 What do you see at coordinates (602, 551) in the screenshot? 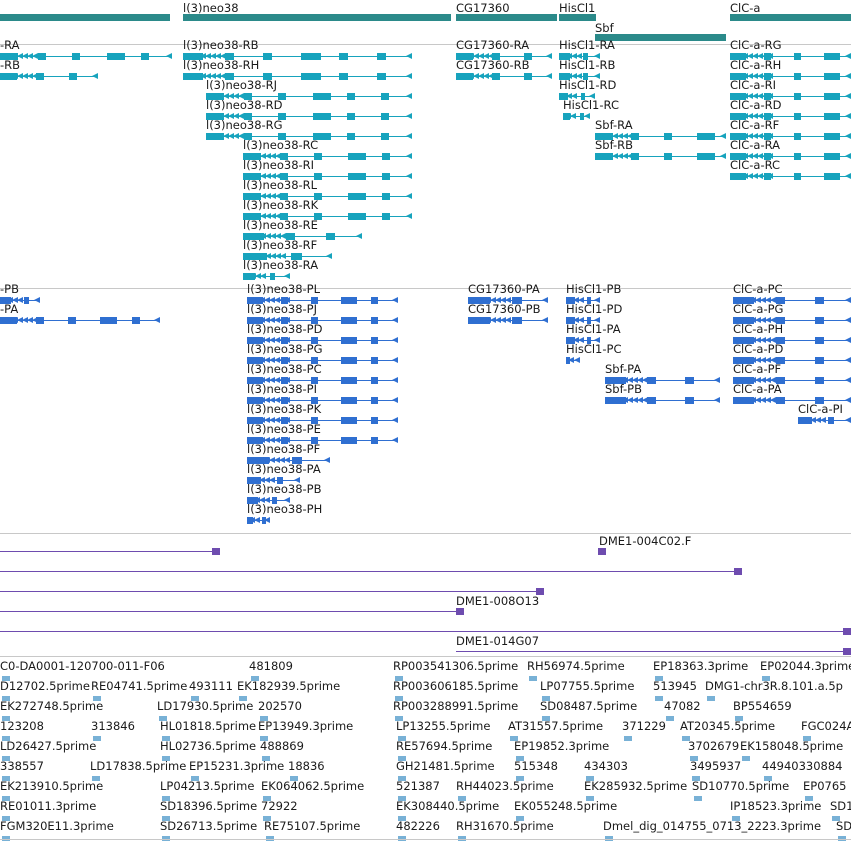
I see `oligo-end-block` at bounding box center [602, 551].